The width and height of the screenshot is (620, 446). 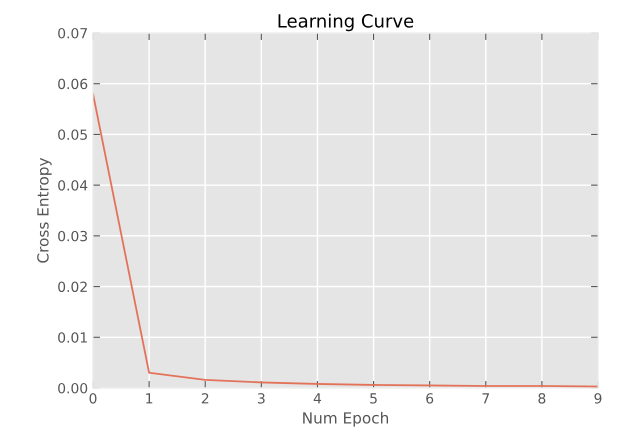 What do you see at coordinates (149, 398) in the screenshot?
I see `x-tick-label: 1` at bounding box center [149, 398].